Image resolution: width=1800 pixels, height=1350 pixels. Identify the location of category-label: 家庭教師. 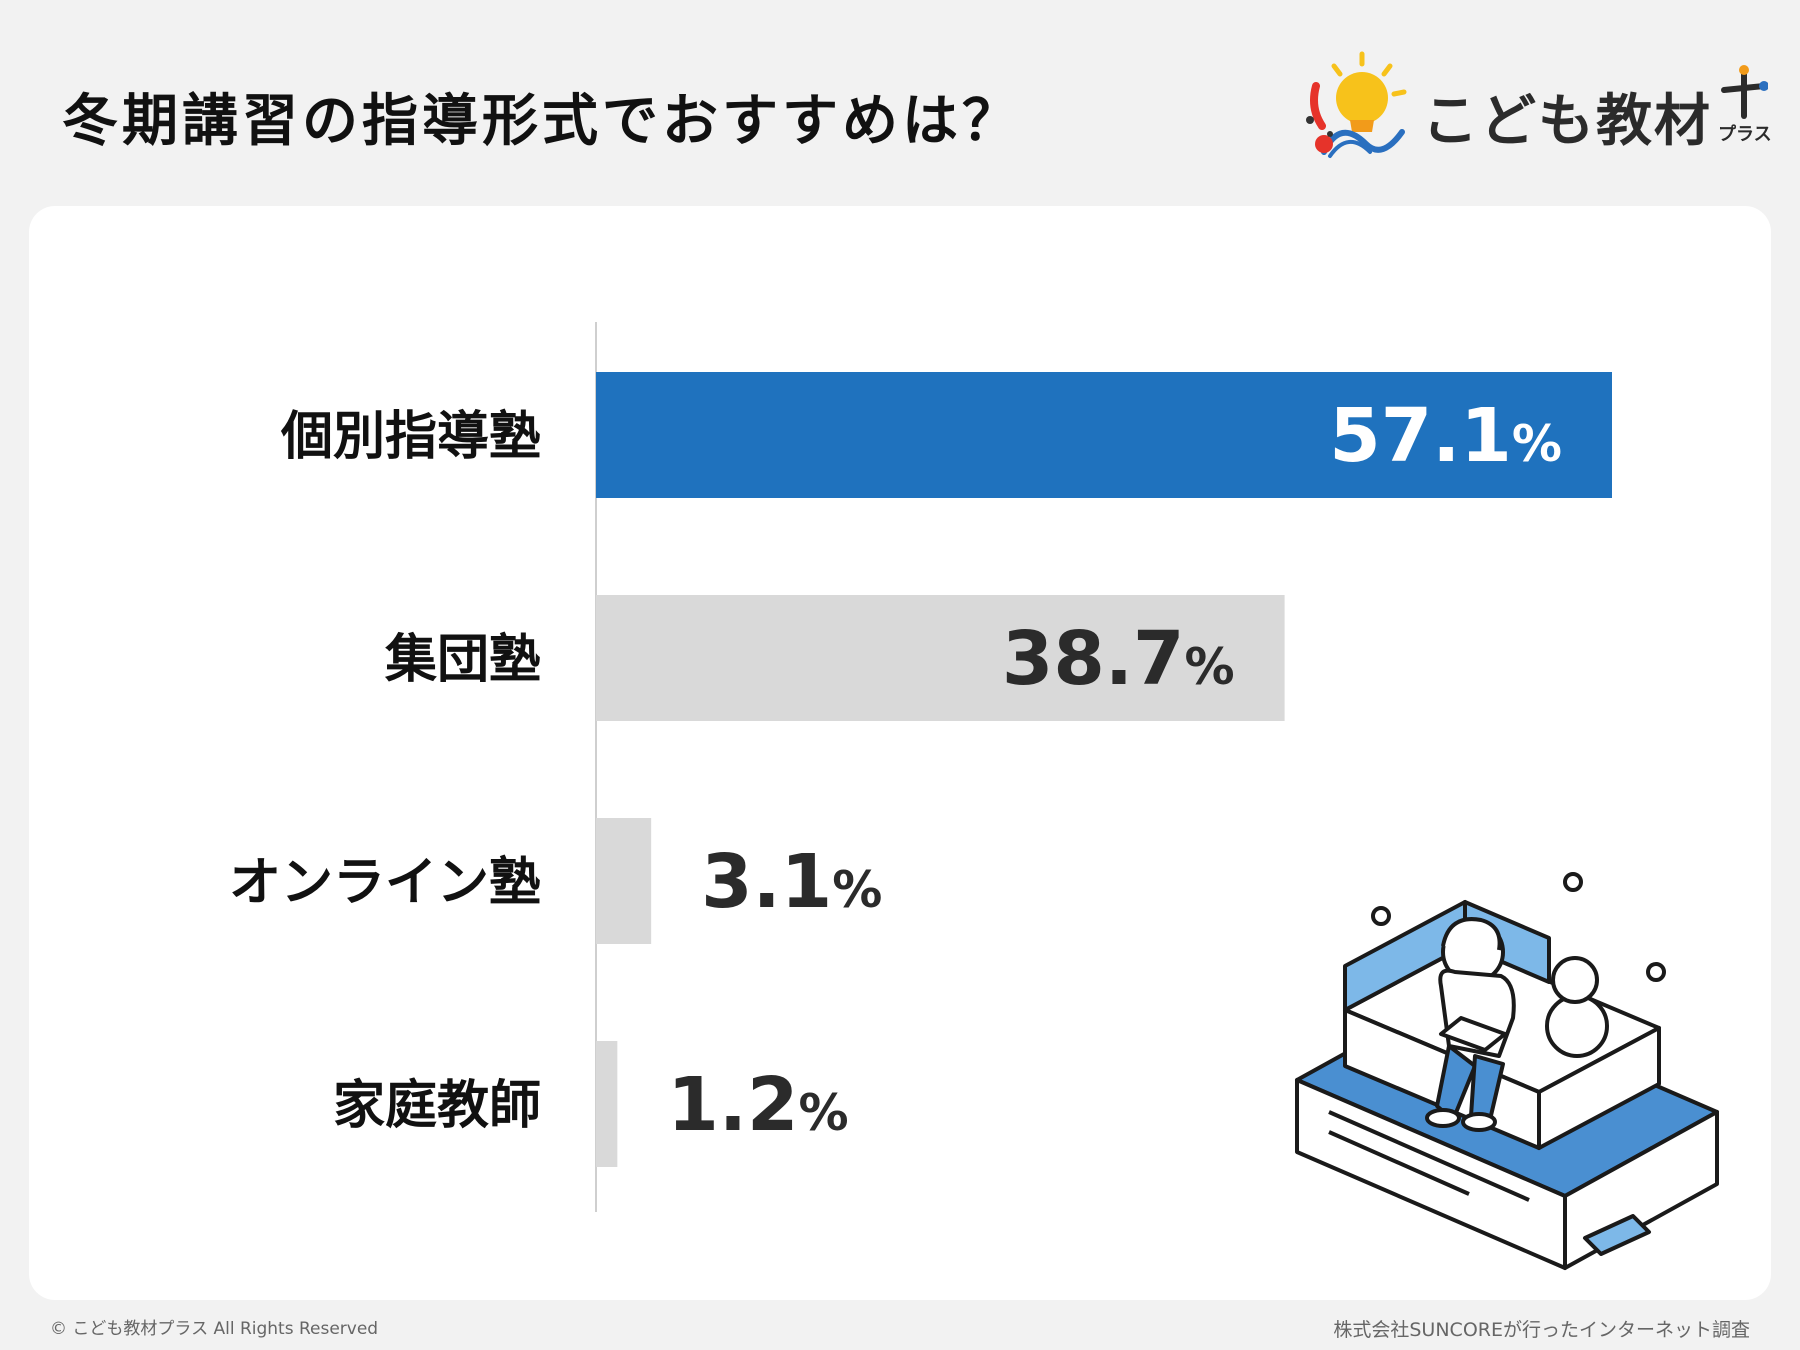
(437, 1106).